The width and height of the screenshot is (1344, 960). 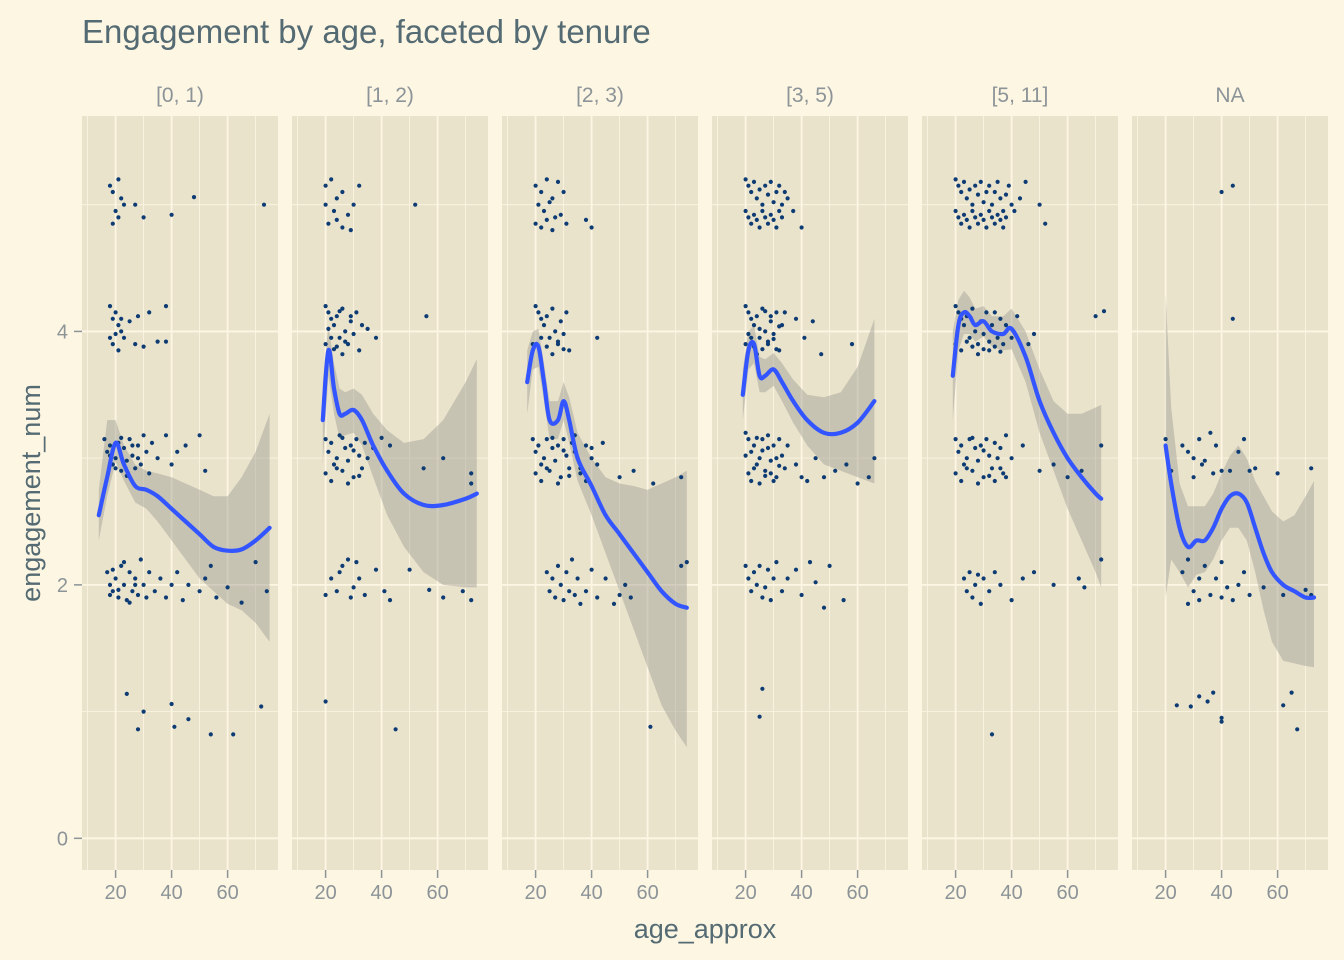 I want to click on facet-panel: NA 20 40 60, so click(x=1230, y=494).